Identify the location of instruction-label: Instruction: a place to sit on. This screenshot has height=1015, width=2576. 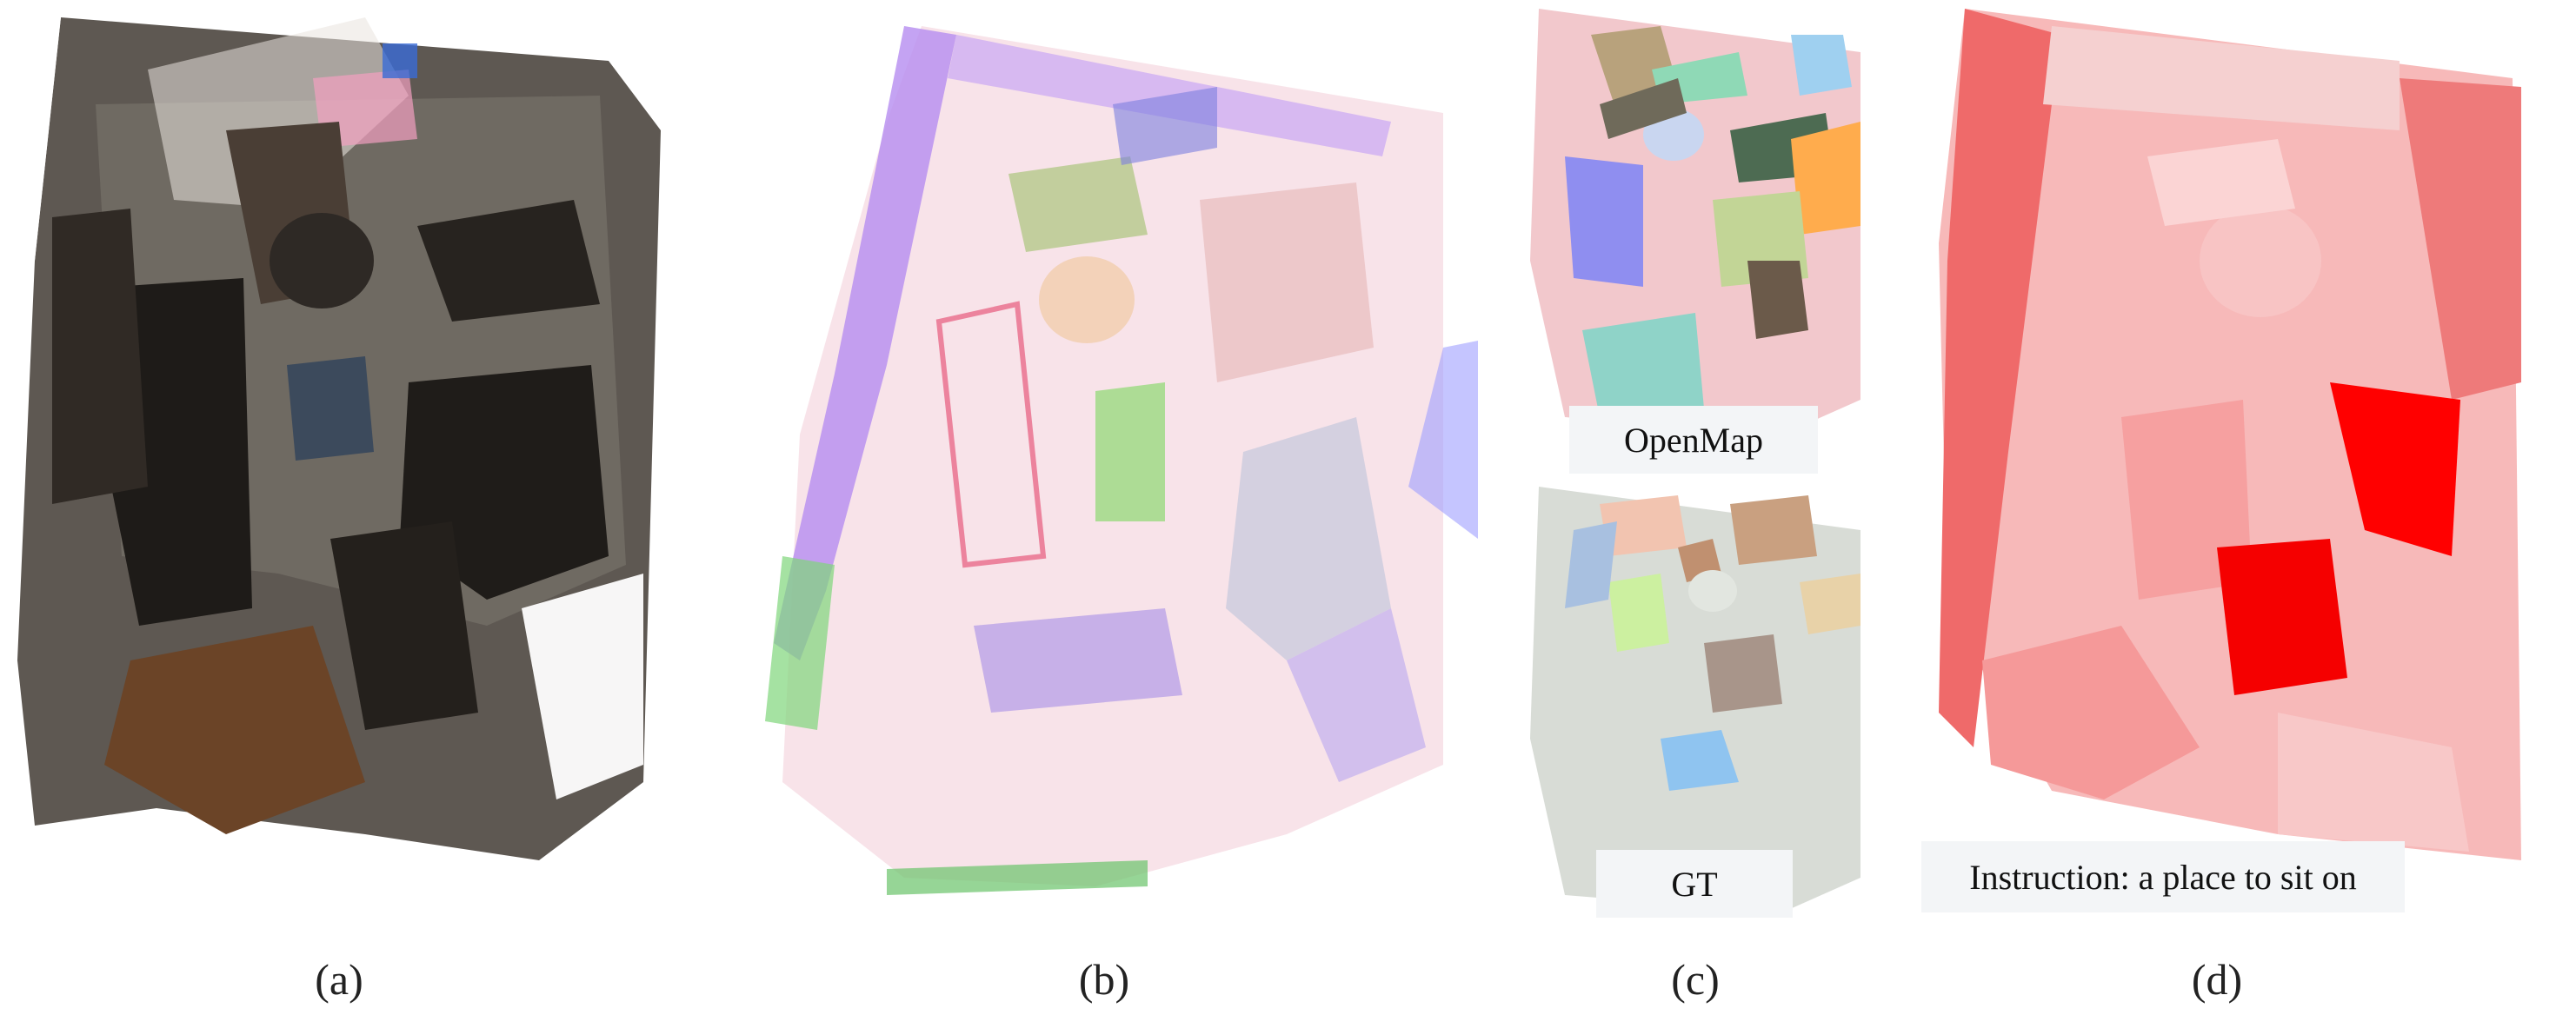
(2163, 876).